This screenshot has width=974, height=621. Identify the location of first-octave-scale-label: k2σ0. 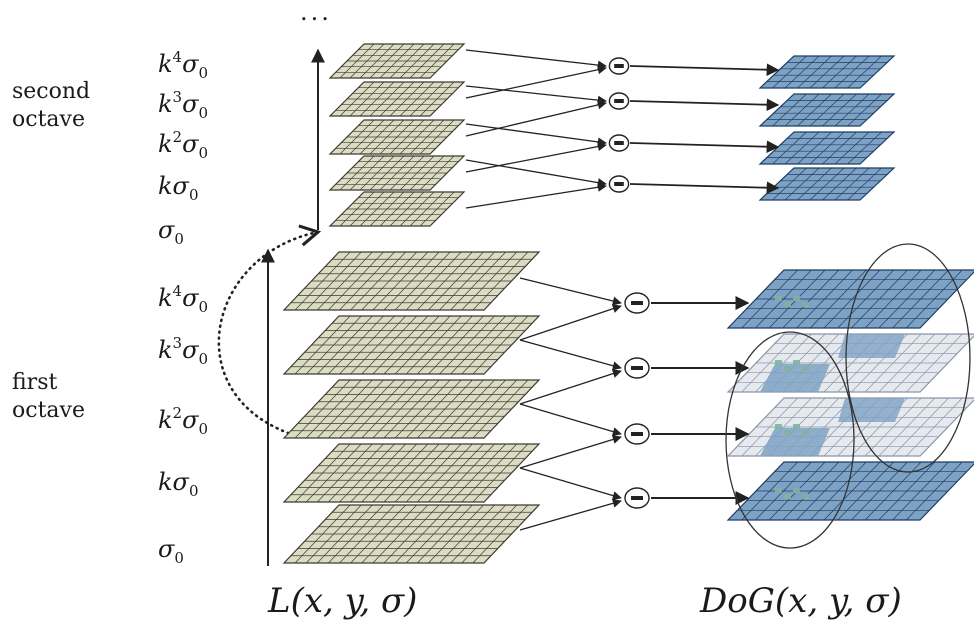
(183, 421).